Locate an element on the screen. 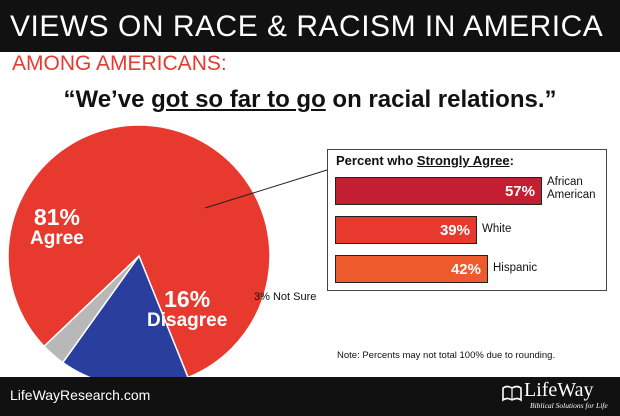  bar-value-label: 39% is located at coordinates (454, 230).